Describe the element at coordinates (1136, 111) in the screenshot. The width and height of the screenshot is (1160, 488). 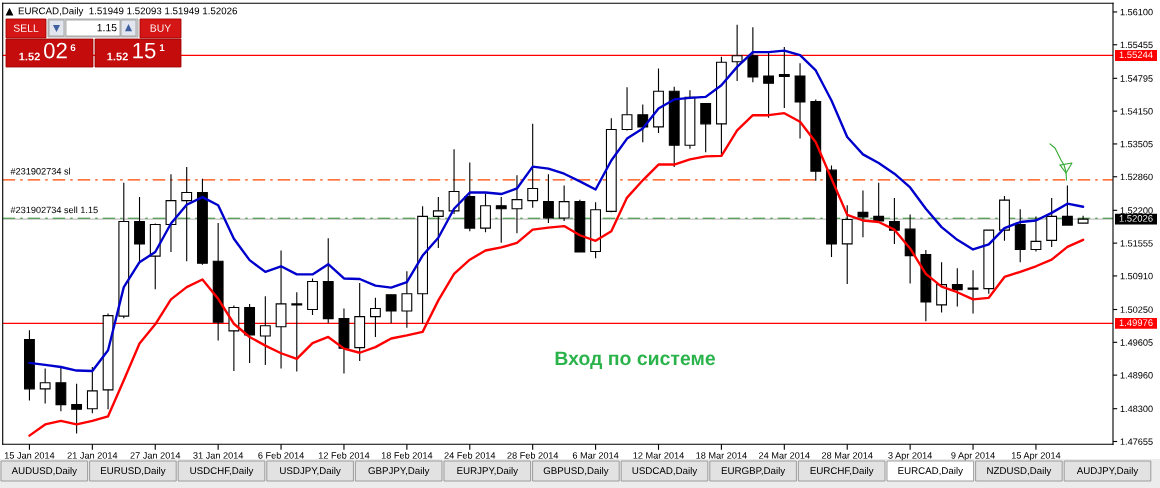
I see `y-tick-label: 1.54150` at that location.